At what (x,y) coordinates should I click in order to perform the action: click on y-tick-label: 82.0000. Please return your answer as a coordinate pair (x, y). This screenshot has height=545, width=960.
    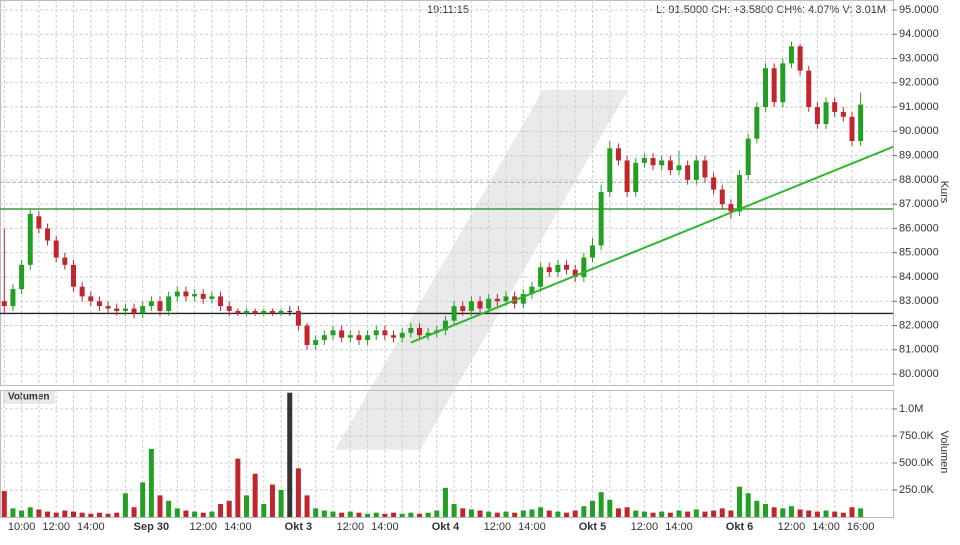
    Looking at the image, I should click on (919, 325).